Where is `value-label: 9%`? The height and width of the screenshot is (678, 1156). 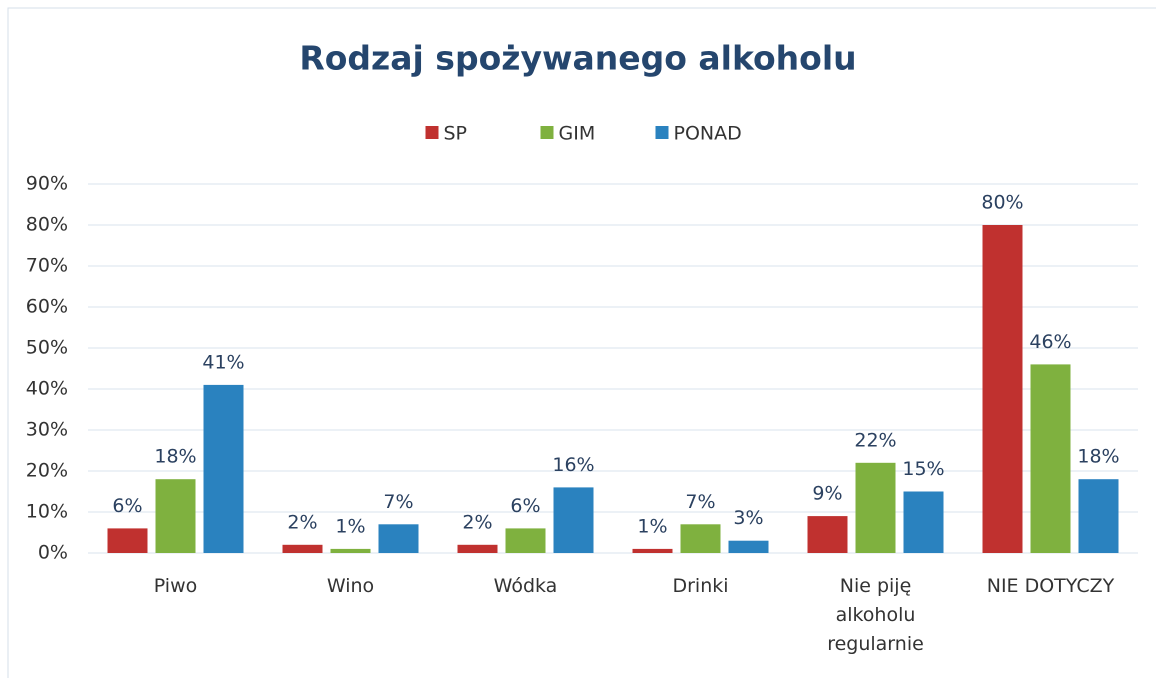 value-label: 9% is located at coordinates (827, 494).